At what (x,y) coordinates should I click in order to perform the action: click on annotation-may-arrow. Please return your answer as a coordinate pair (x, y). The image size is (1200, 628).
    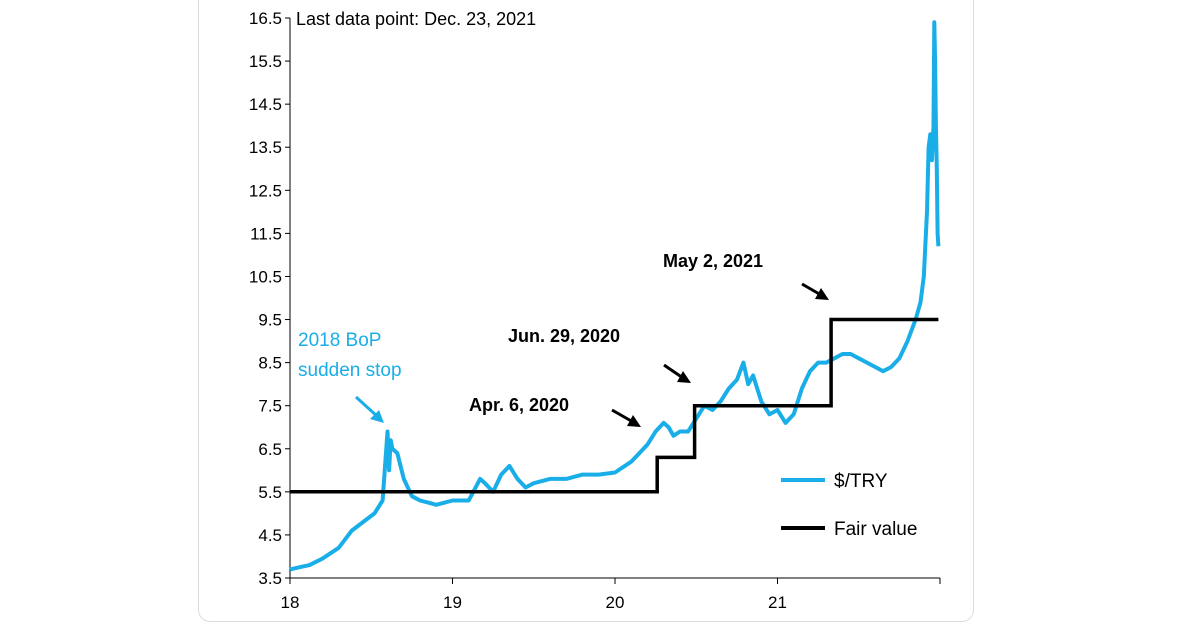
    Looking at the image, I should click on (815, 291).